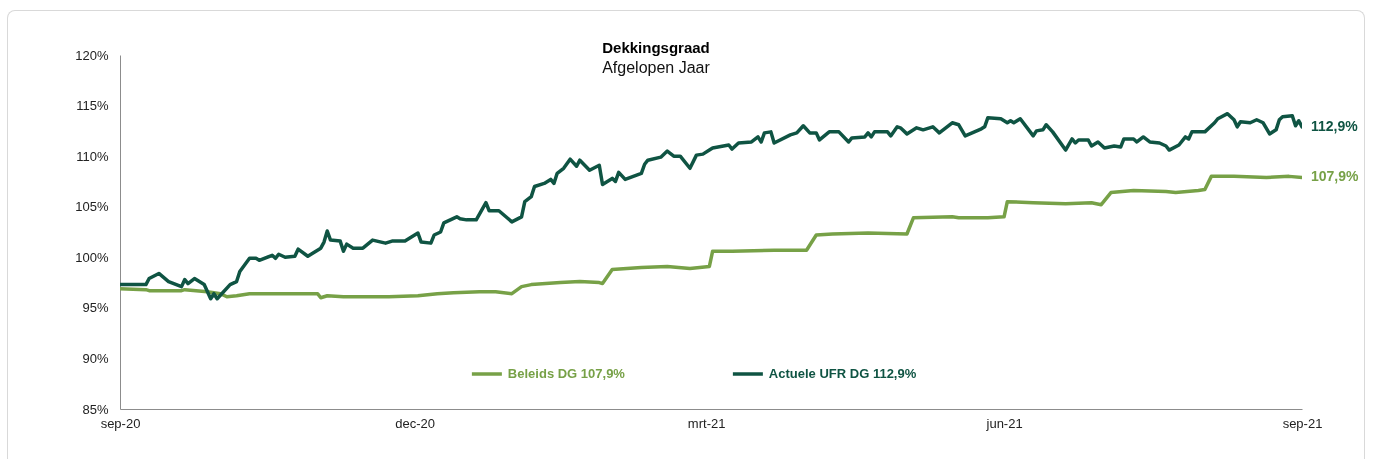 The height and width of the screenshot is (459, 1381). I want to click on x-tick-label: jun-21, so click(1004, 423).